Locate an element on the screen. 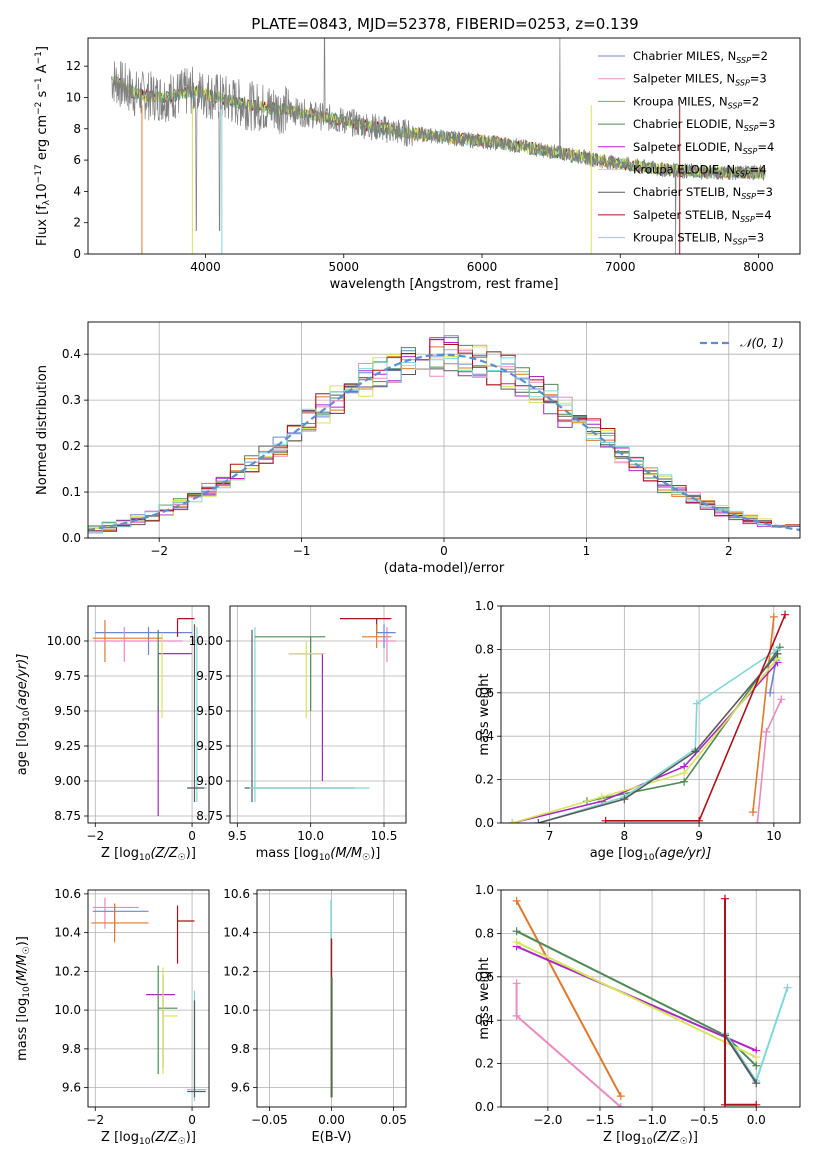 This screenshot has height=1170, width=819. x-tick-label: −1.0 is located at coordinates (651, 1120).